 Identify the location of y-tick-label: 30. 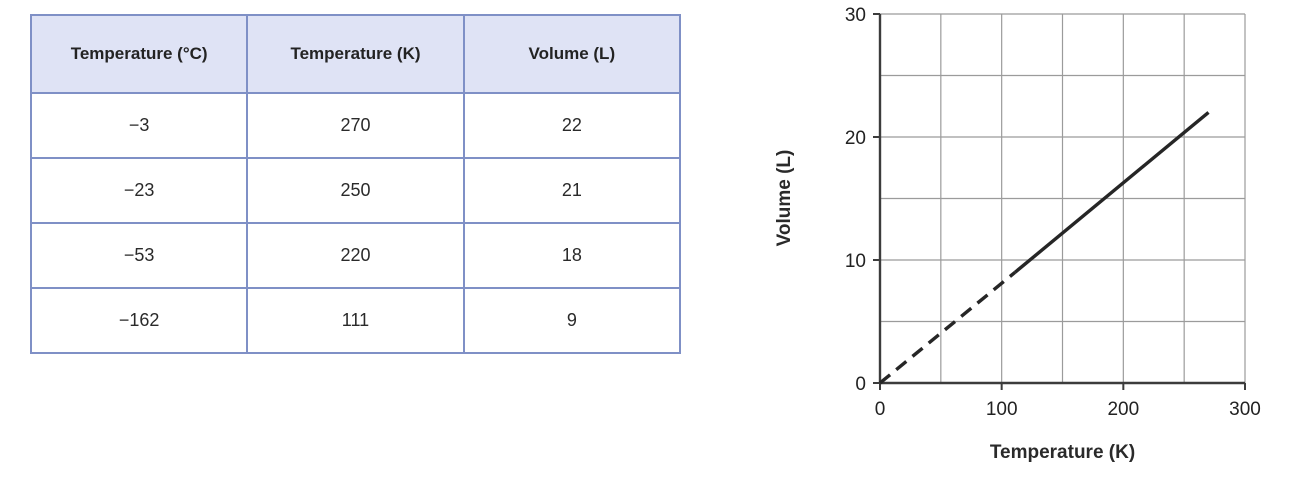
(855, 15).